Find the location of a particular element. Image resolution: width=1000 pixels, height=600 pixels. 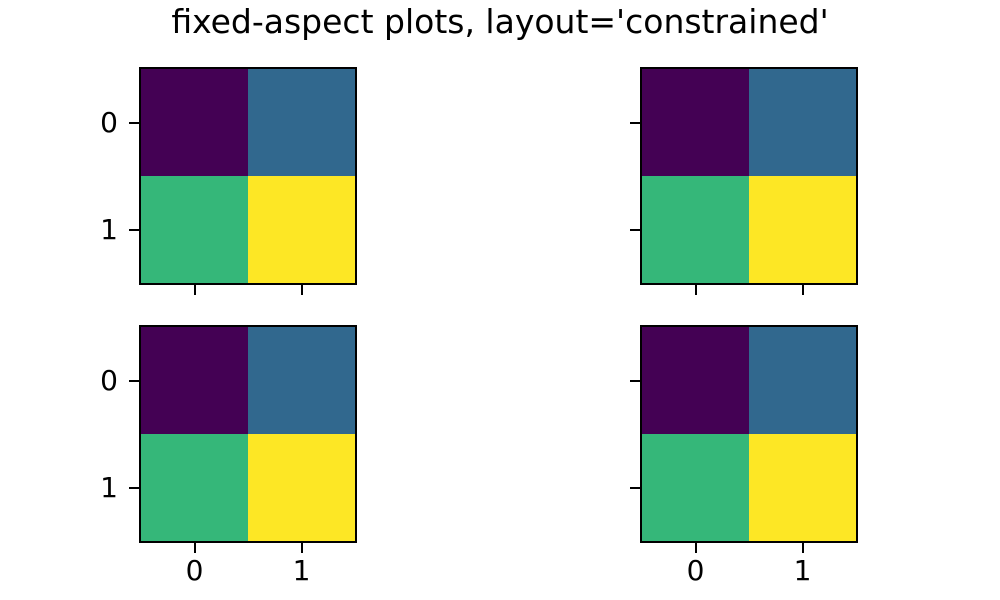

subplot-top-right is located at coordinates (744, 181).